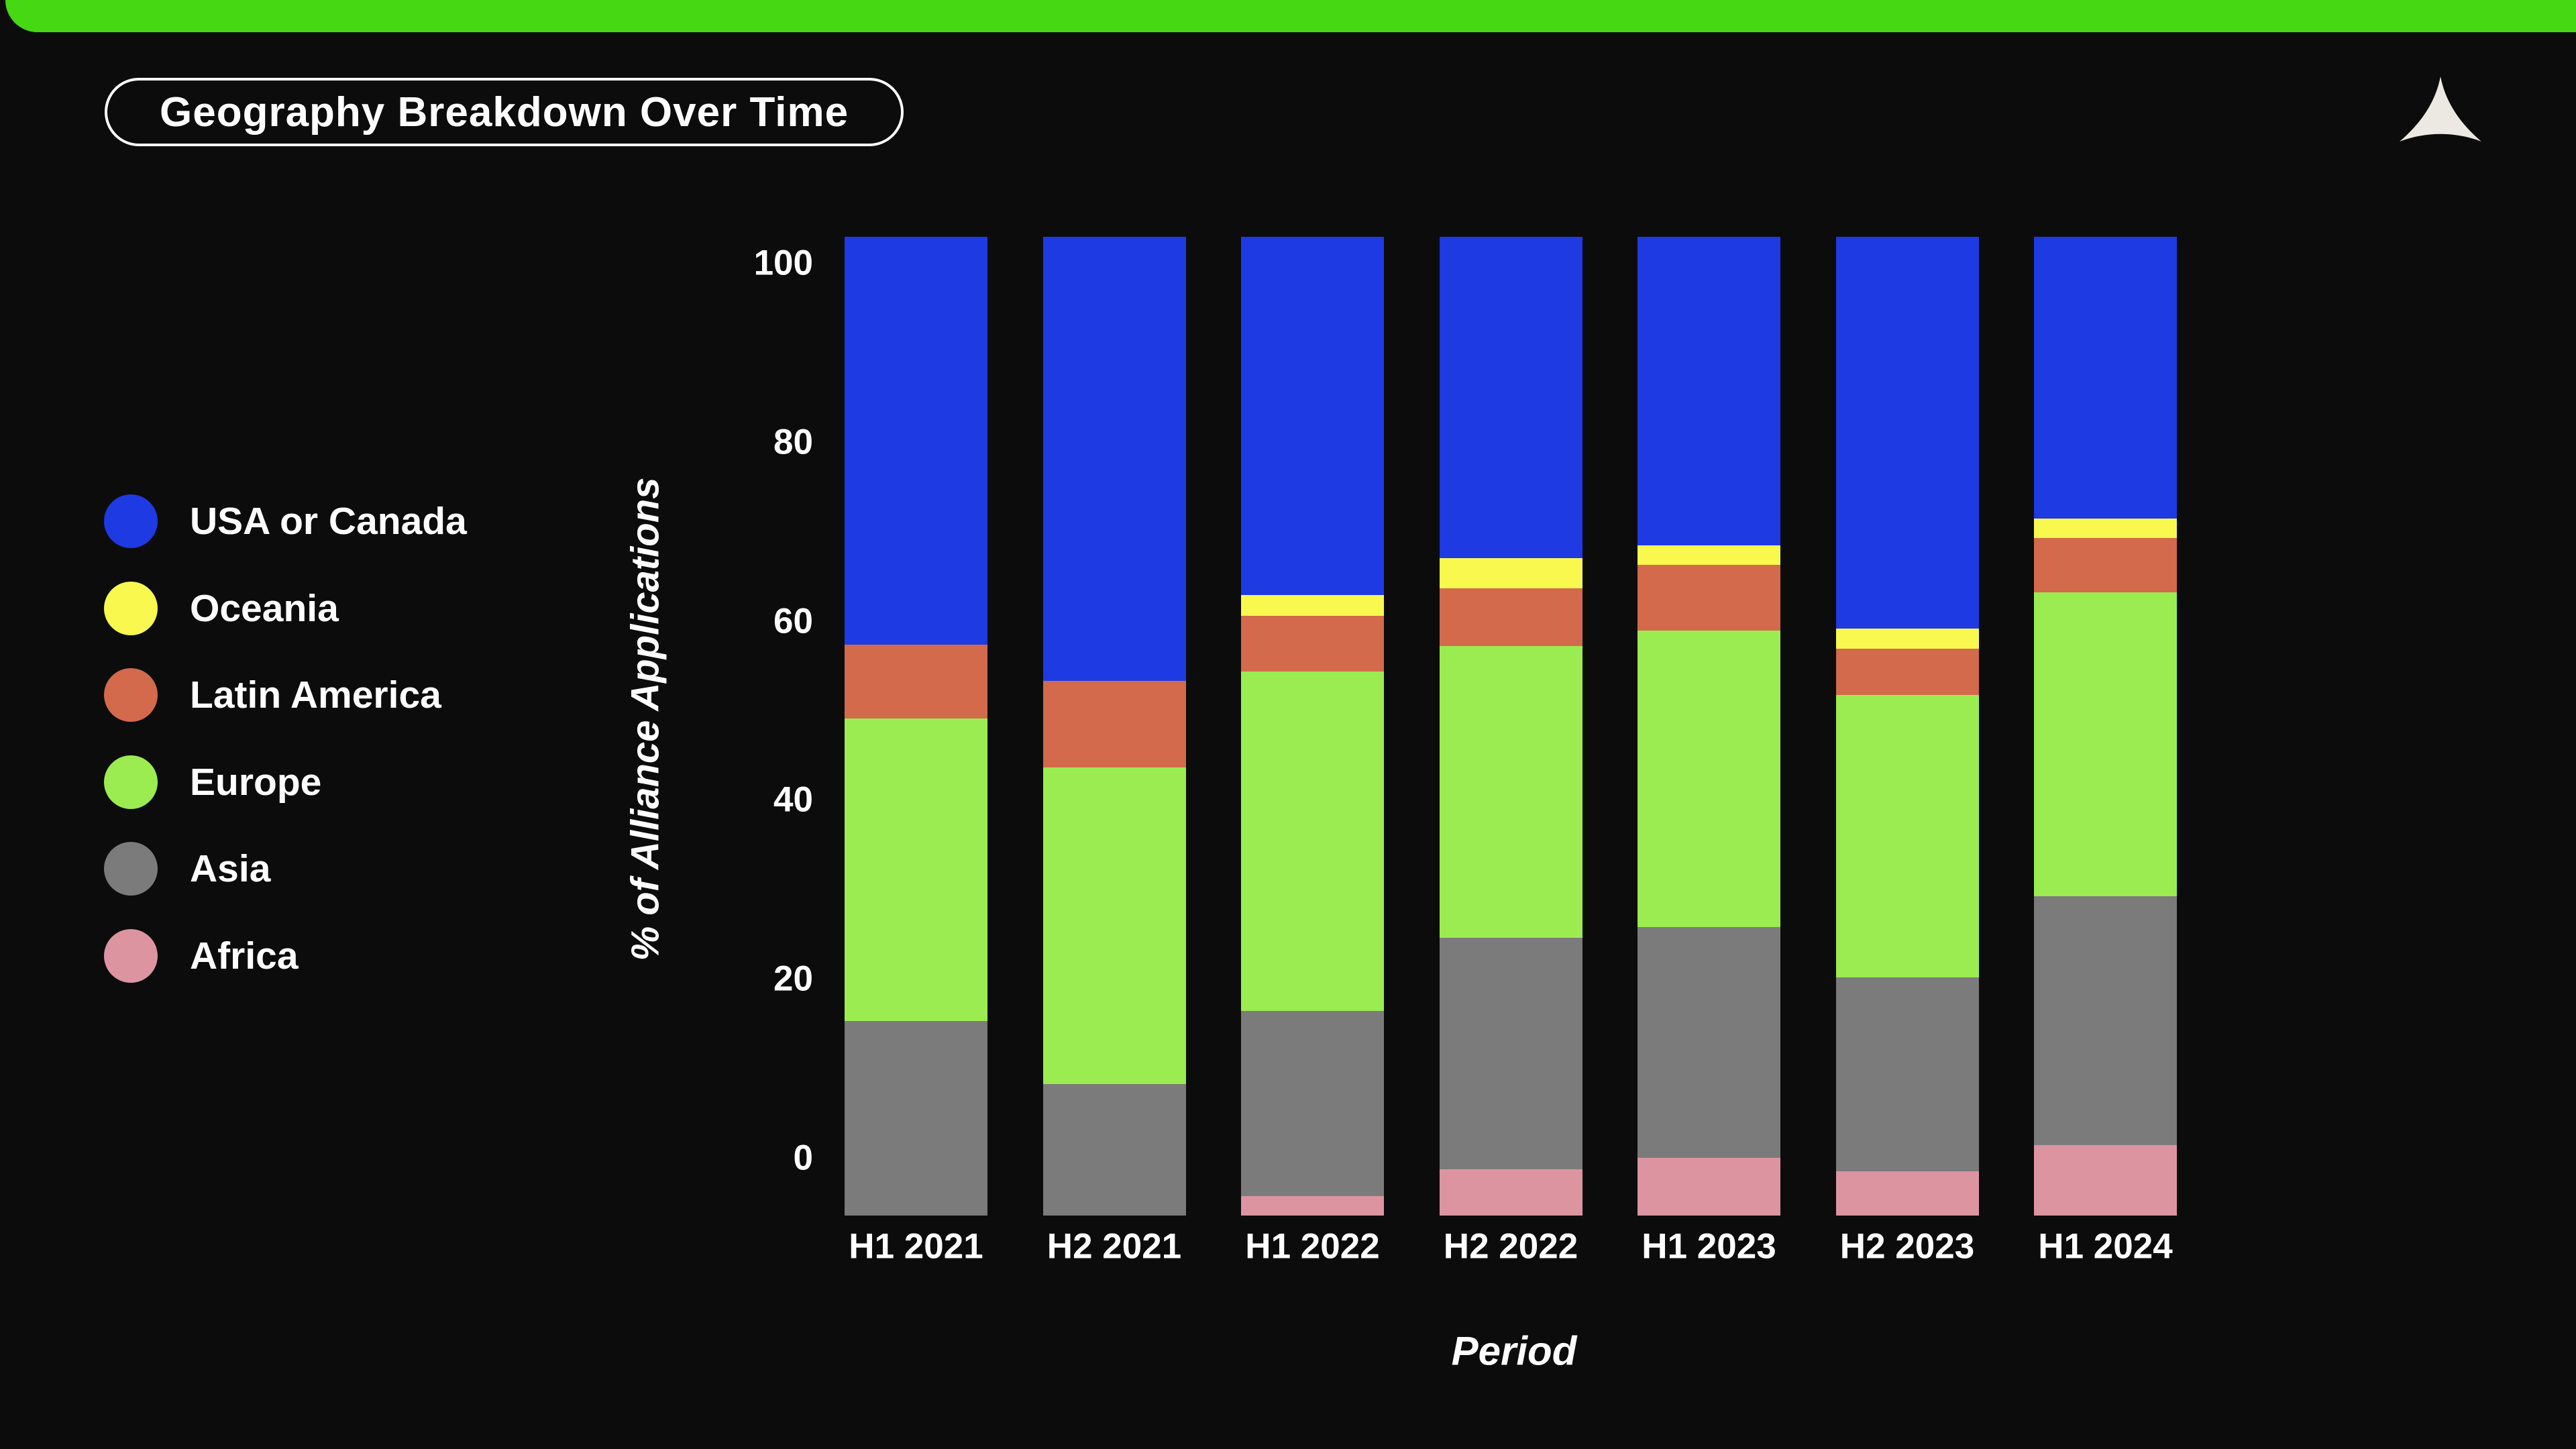 The image size is (2576, 1449). I want to click on y-tick-label: 60, so click(793, 621).